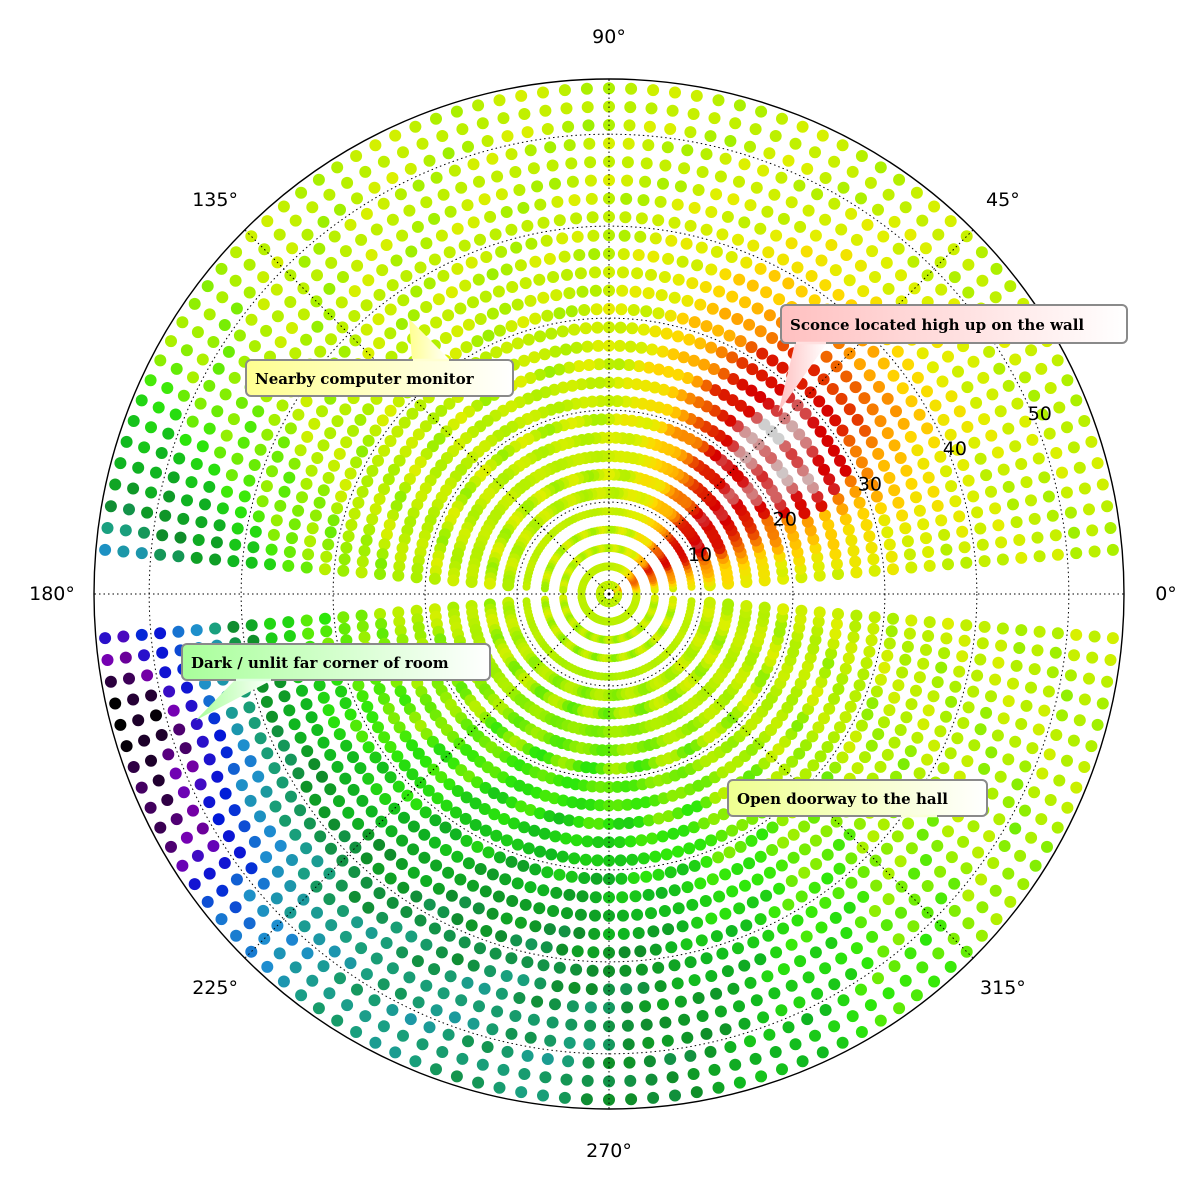 This screenshot has height=1190, width=1200. What do you see at coordinates (791, 776) in the screenshot?
I see `grid-spoke` at bounding box center [791, 776].